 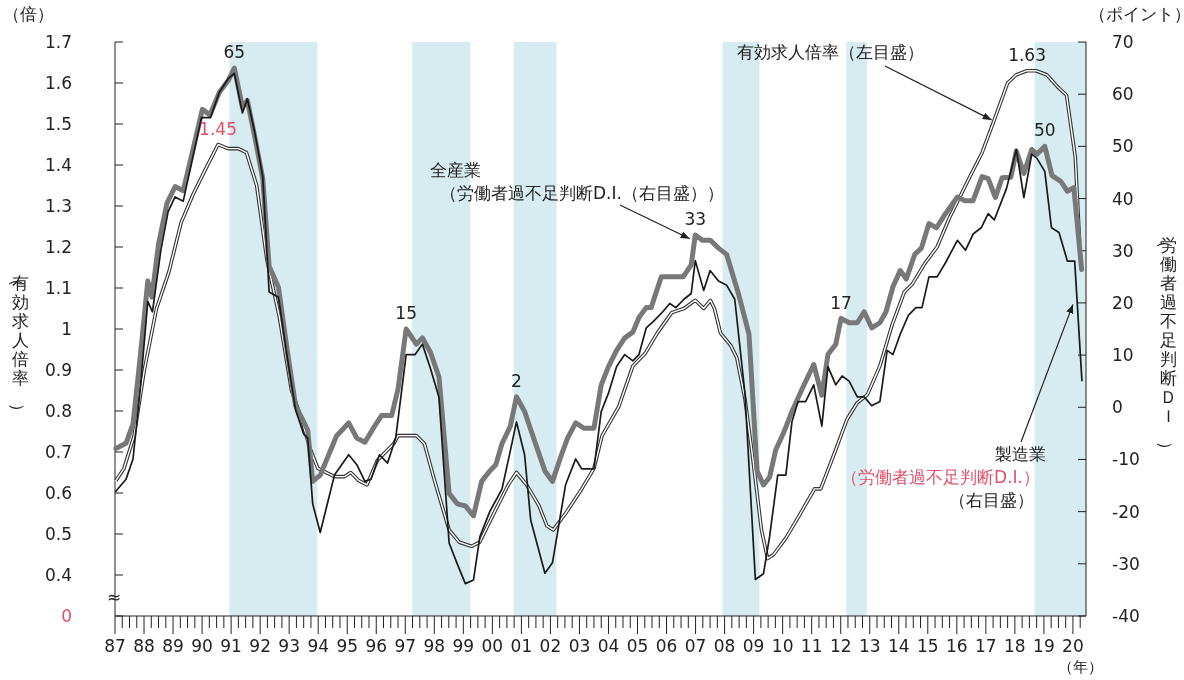 What do you see at coordinates (318, 646) in the screenshot?
I see `x-tick-label: 94` at bounding box center [318, 646].